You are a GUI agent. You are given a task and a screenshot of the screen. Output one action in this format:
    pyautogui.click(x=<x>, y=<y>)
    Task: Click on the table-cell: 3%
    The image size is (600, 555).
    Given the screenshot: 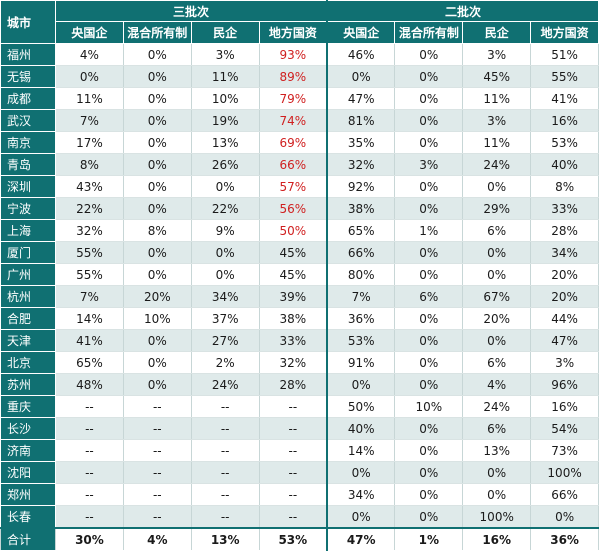 What is the action you would take?
    pyautogui.click(x=565, y=362)
    